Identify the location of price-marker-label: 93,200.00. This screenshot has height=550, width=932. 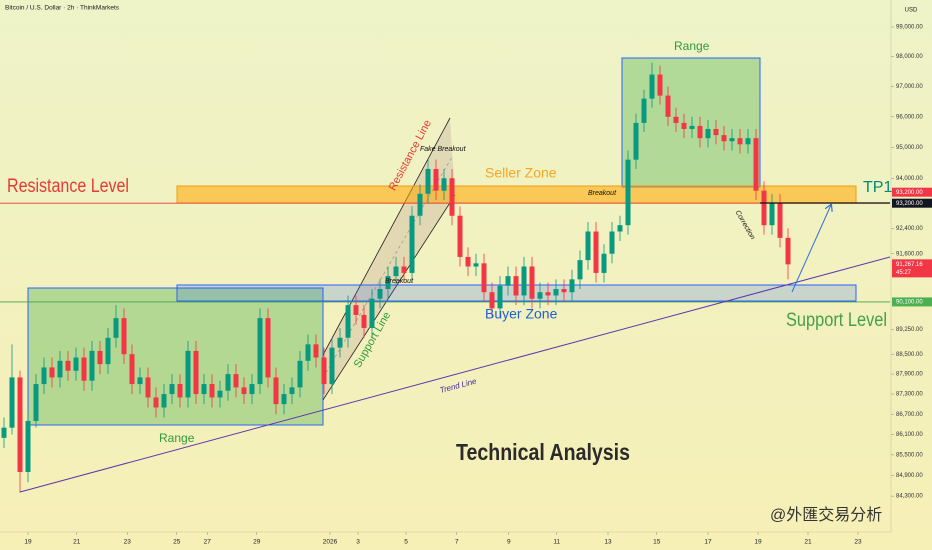
(909, 193).